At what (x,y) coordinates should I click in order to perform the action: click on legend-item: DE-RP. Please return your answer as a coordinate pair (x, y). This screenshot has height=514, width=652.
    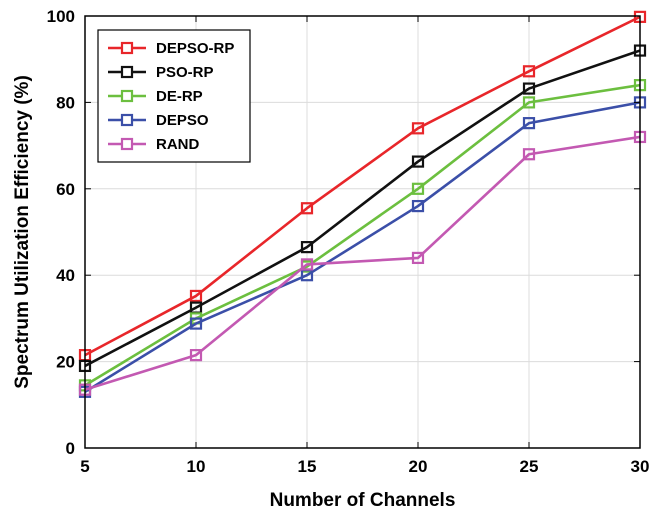
    Looking at the image, I should click on (155, 96).